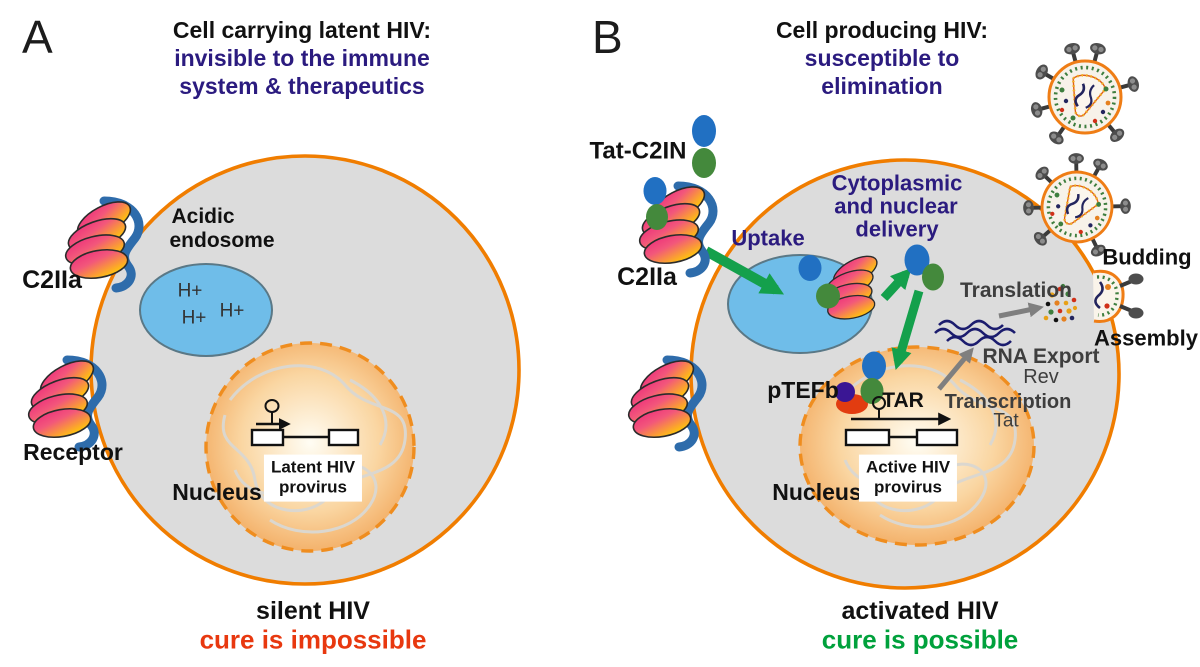 This screenshot has width=1200, height=667. What do you see at coordinates (313, 639) in the screenshot?
I see `cure-impossible-label: cure is impossible` at bounding box center [313, 639].